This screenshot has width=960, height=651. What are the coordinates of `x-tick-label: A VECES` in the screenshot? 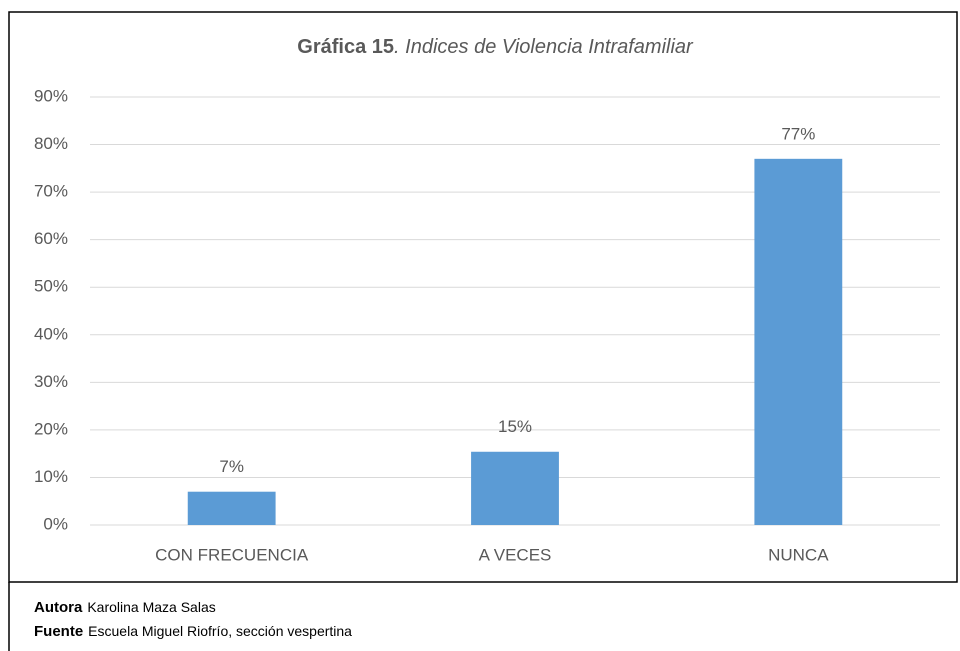 It's located at (515, 554).